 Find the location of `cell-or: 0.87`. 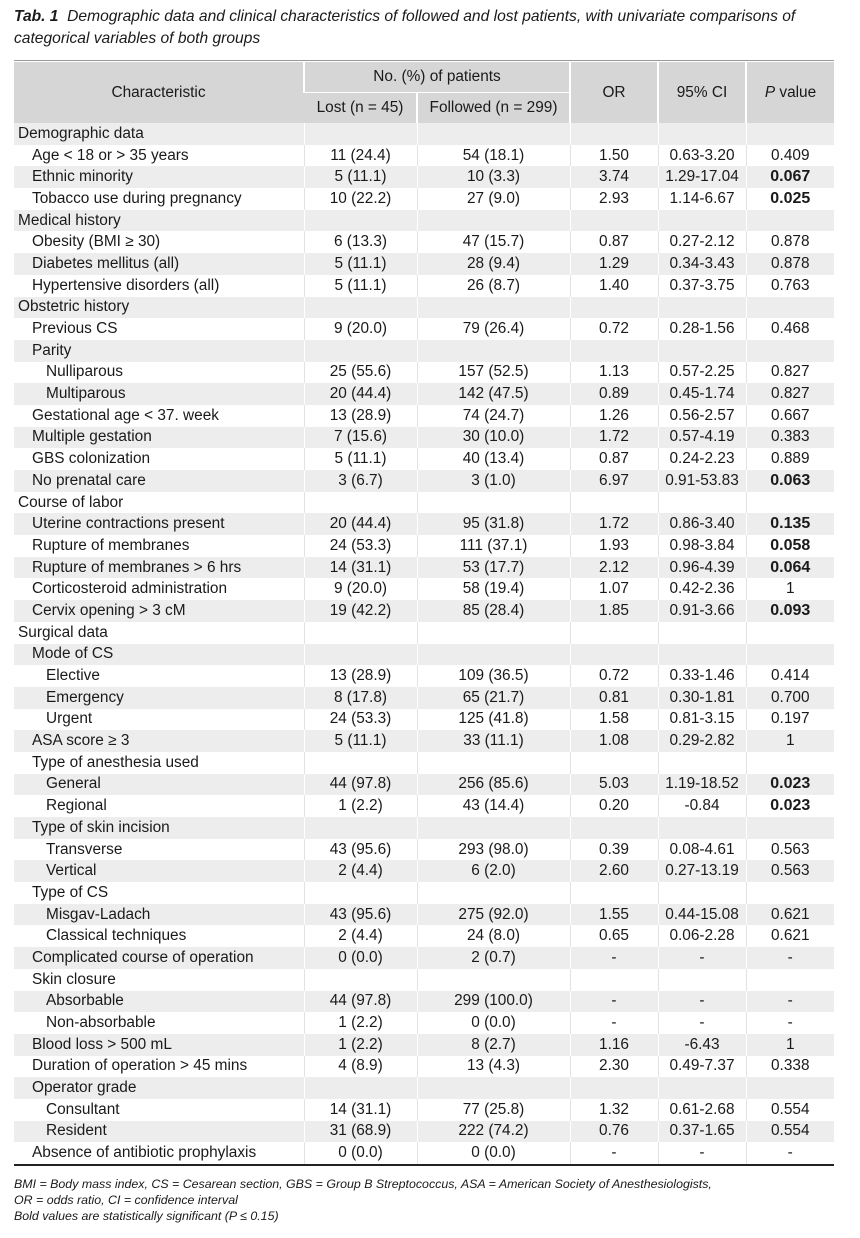

cell-or: 0.87 is located at coordinates (613, 242).